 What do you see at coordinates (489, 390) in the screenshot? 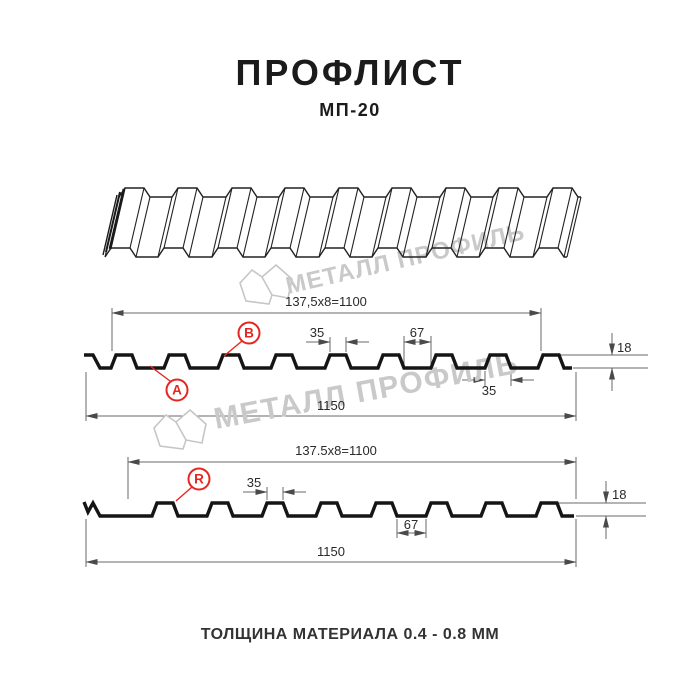
I see `dim-rib-base-width: 35` at bounding box center [489, 390].